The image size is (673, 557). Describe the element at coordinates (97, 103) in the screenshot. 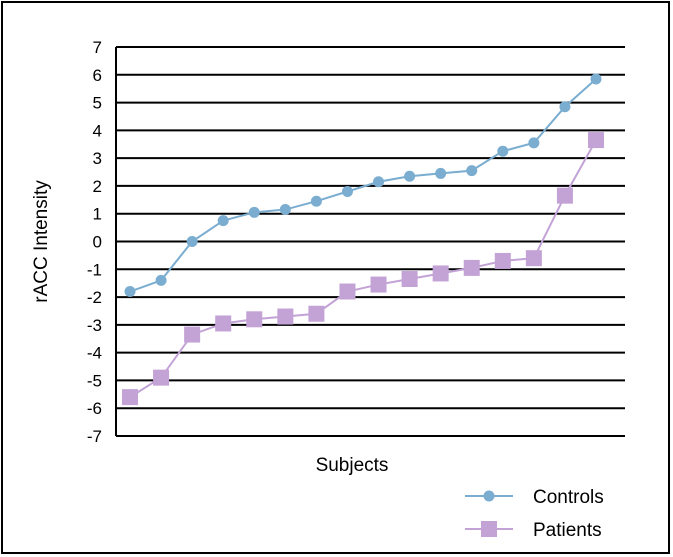

I see `y-tick-label: 5` at that location.